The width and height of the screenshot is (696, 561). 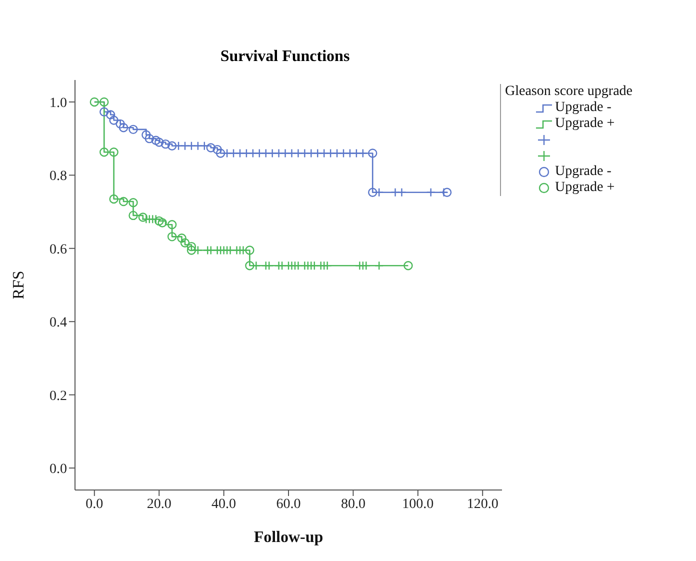 I want to click on x-tick-label: 20.0, so click(x=159, y=504).